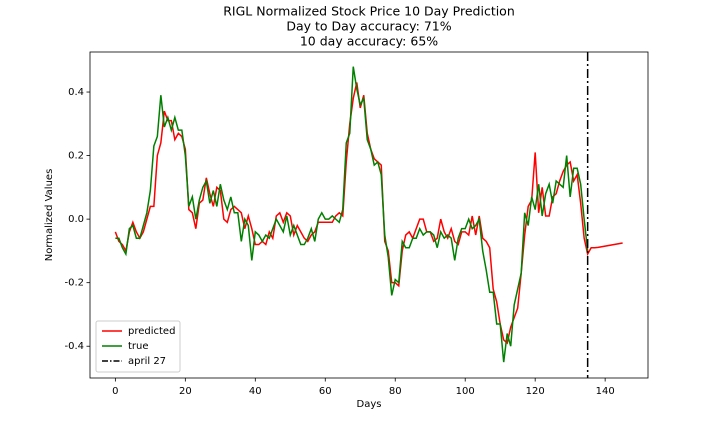 The width and height of the screenshot is (720, 432). I want to click on legend-label: true, so click(138, 346).